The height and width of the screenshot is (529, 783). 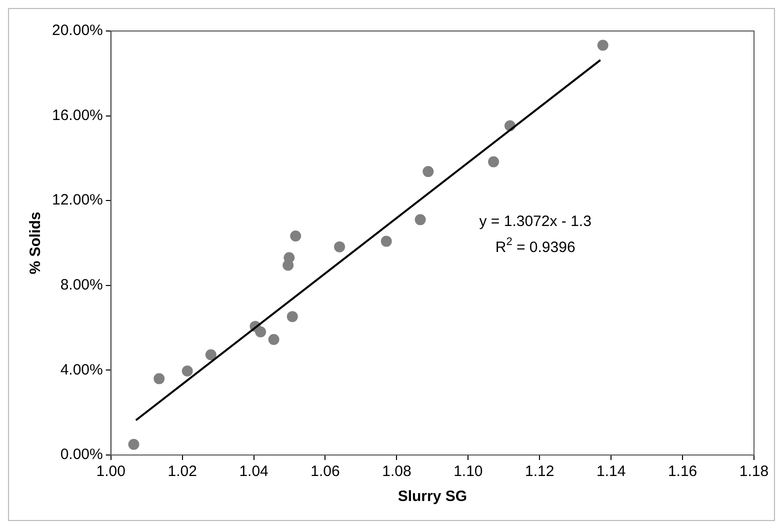 I want to click on y-tick-label: 0.00%, so click(x=81, y=455).